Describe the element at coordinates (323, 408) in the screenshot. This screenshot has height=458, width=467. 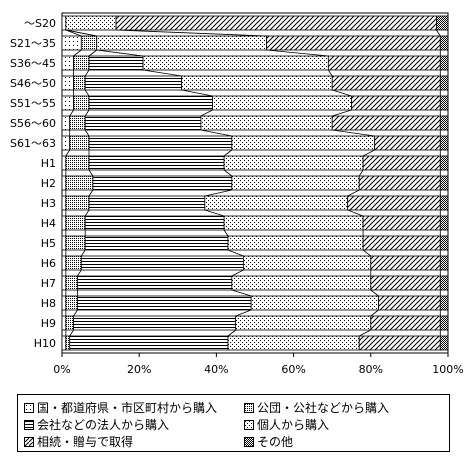
I see `legend-label-public-corp: 公団・公社などから購入` at that location.